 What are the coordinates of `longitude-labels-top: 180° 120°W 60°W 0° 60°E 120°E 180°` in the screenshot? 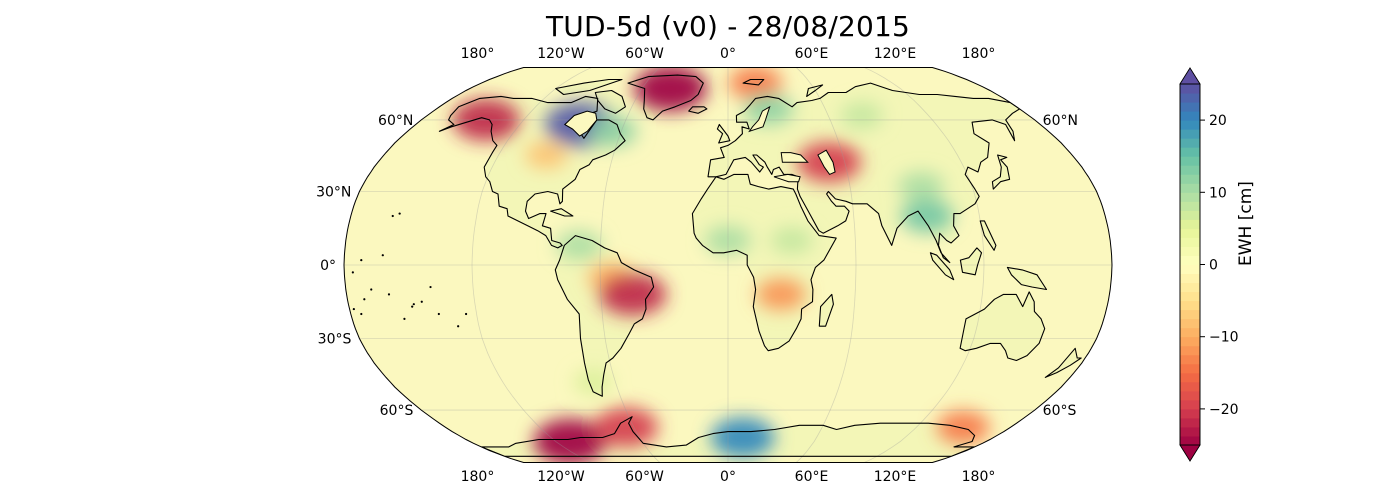 It's located at (728, 54).